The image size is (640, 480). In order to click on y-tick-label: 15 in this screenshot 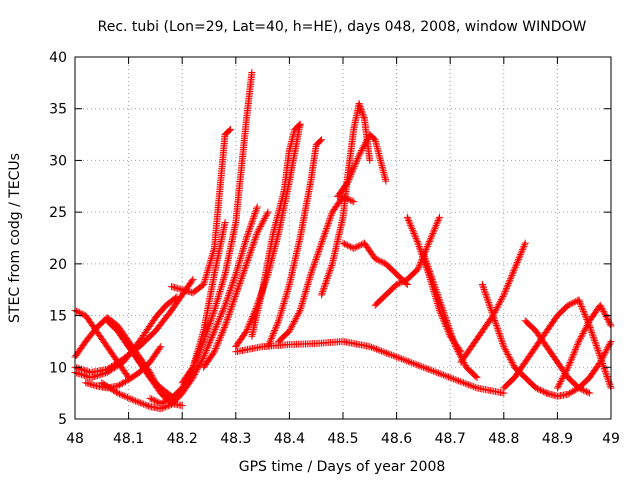, I will do `click(58, 317)`.